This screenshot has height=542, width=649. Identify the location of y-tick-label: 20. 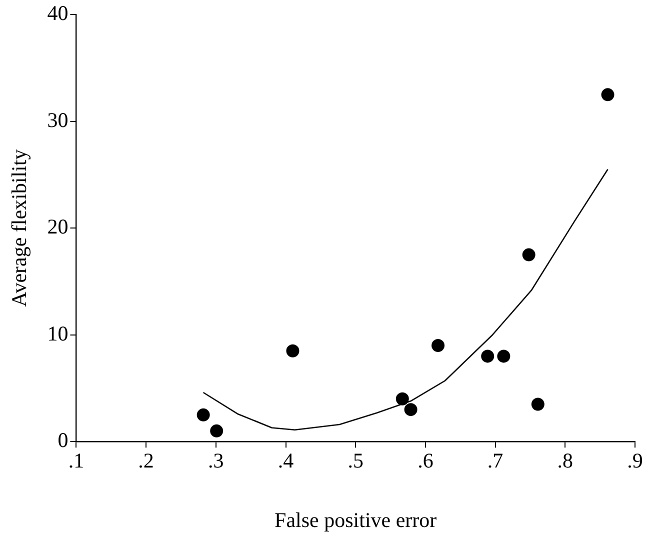
(57, 226).